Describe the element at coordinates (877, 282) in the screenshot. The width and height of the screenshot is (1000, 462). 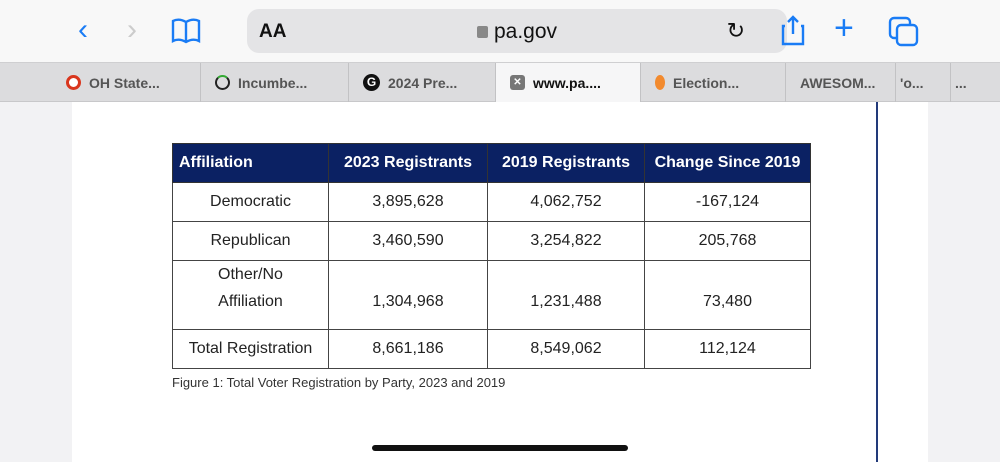
I see `page-divider` at that location.